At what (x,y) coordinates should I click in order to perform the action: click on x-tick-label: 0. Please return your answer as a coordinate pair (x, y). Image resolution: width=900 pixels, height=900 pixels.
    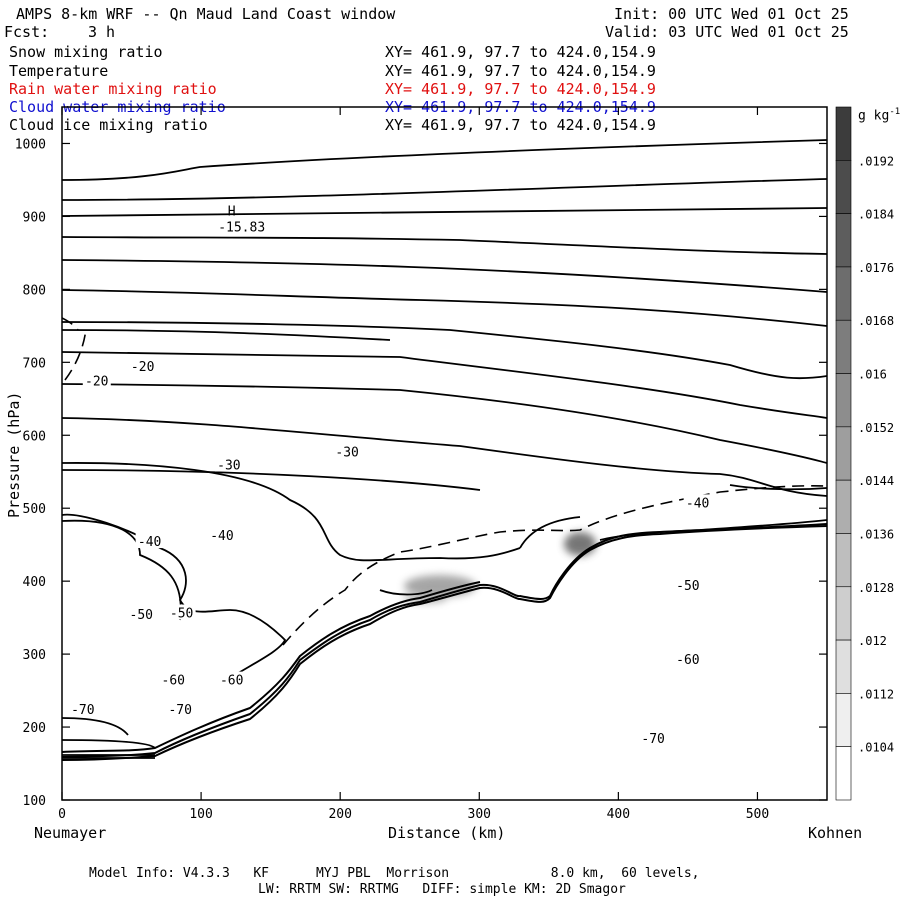
    Looking at the image, I should click on (62, 814).